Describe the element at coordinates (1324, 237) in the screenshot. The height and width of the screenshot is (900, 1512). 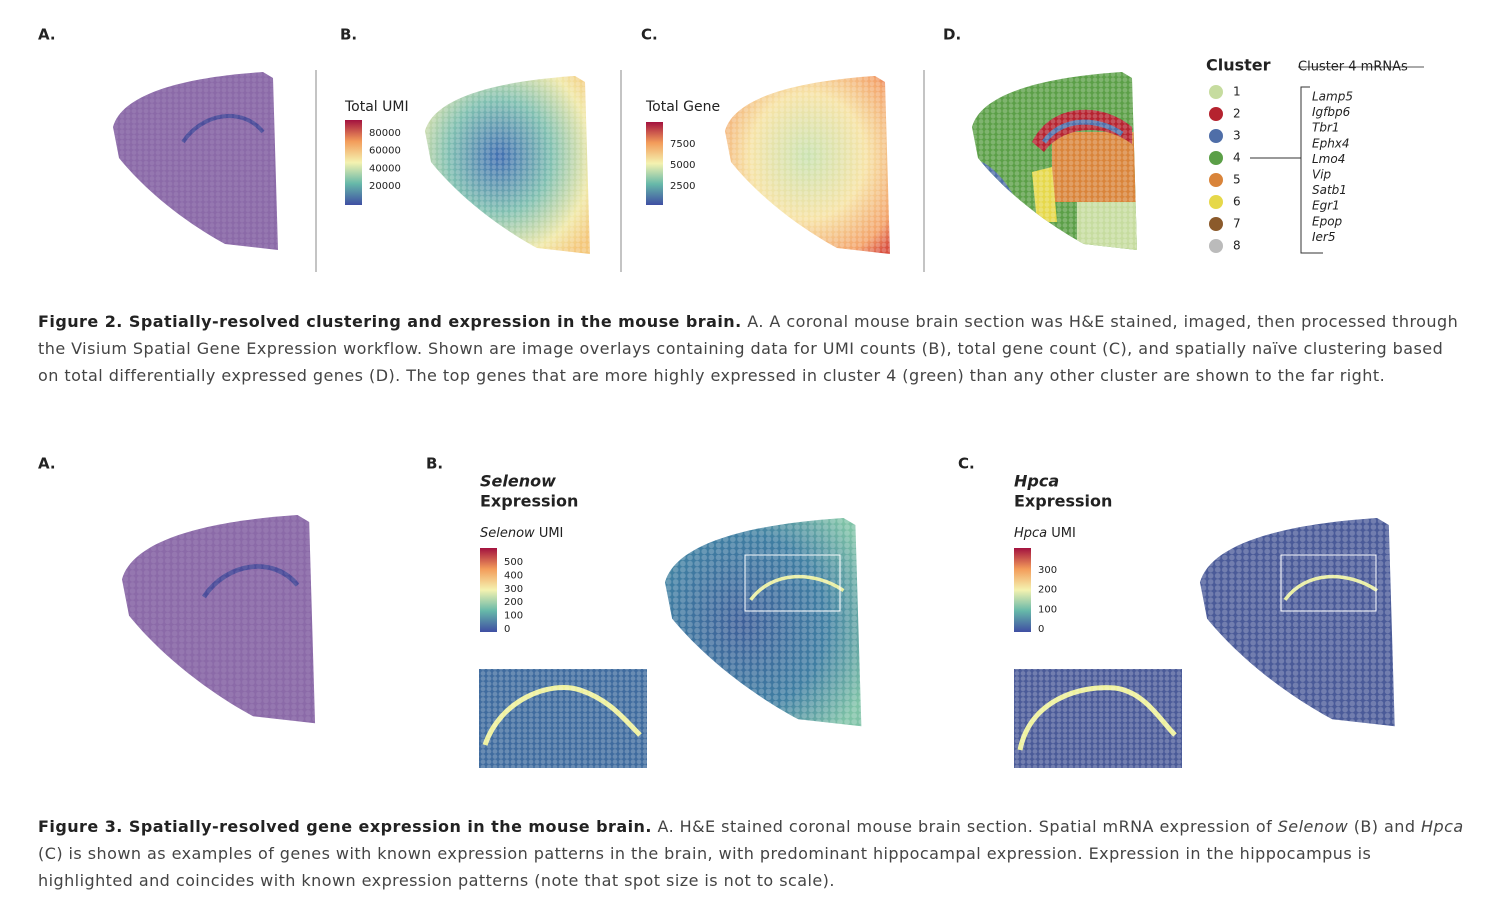
I see `gene-item: Ier5` at that location.